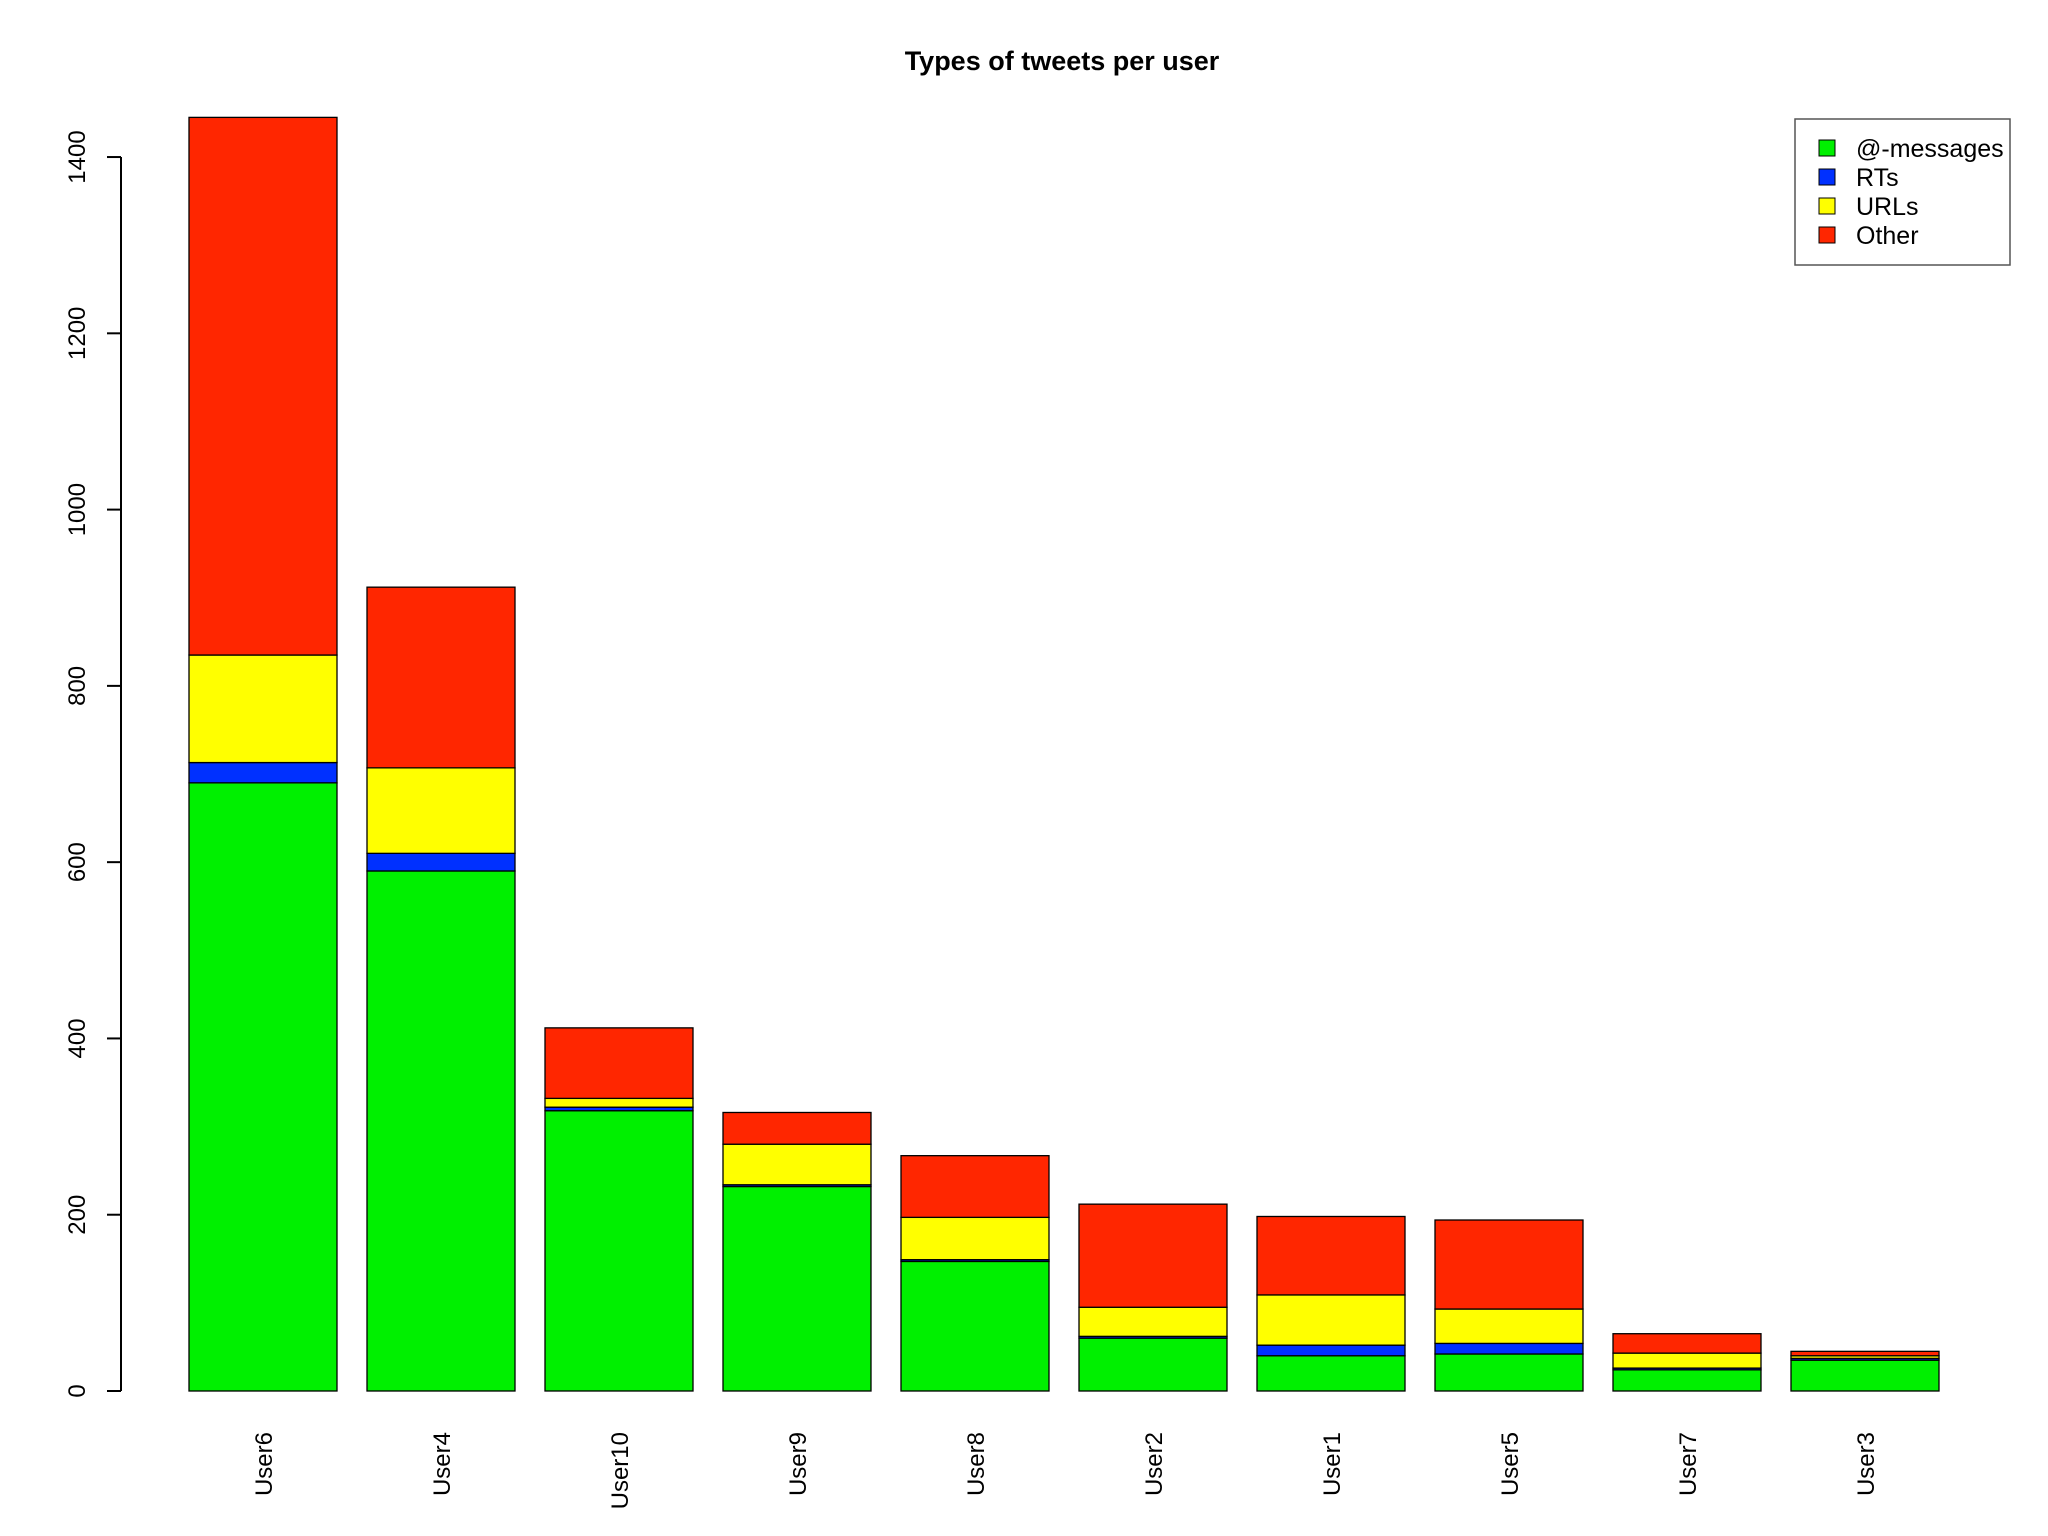 The width and height of the screenshot is (2048, 1536). I want to click on bar-stack-user2, so click(1153, 1297).